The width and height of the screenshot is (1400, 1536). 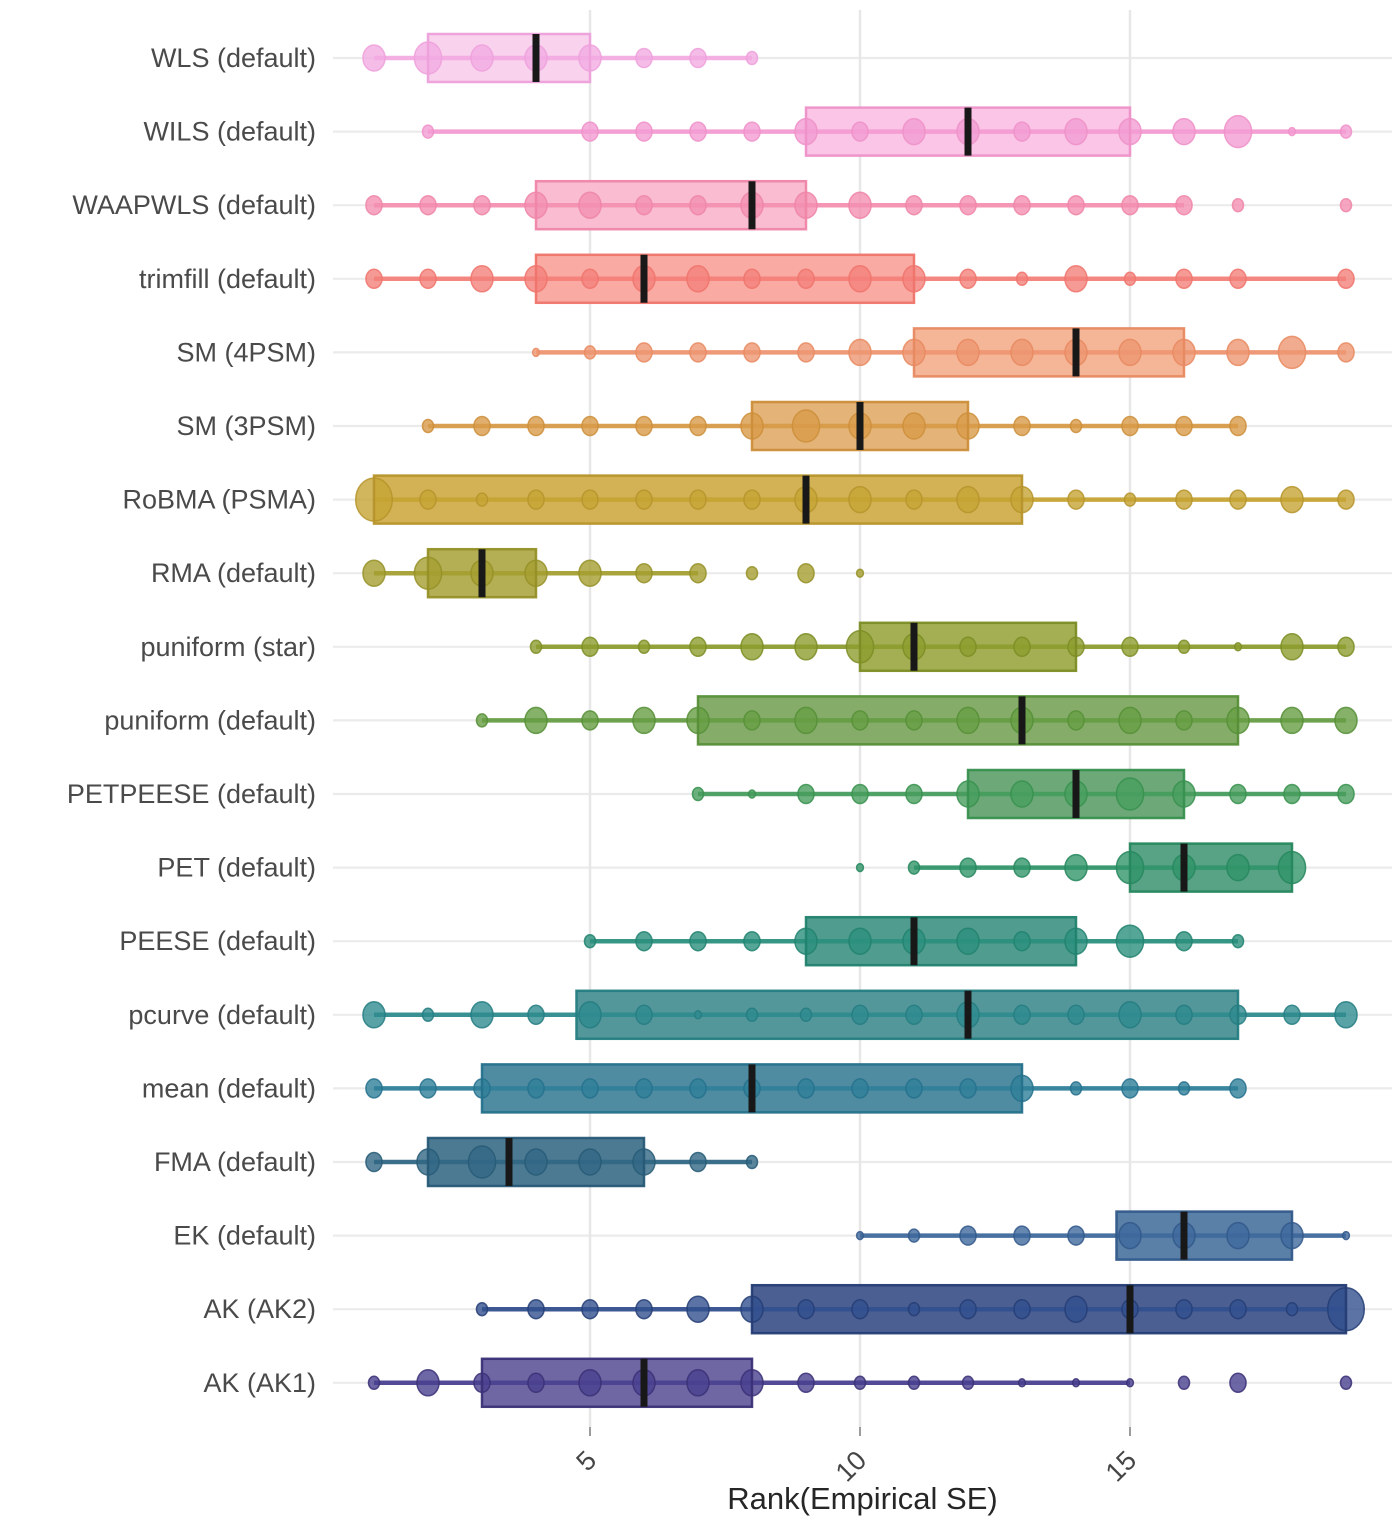 What do you see at coordinates (862, 1498) in the screenshot?
I see `x-axis-title: Rank(Empirical SE)` at bounding box center [862, 1498].